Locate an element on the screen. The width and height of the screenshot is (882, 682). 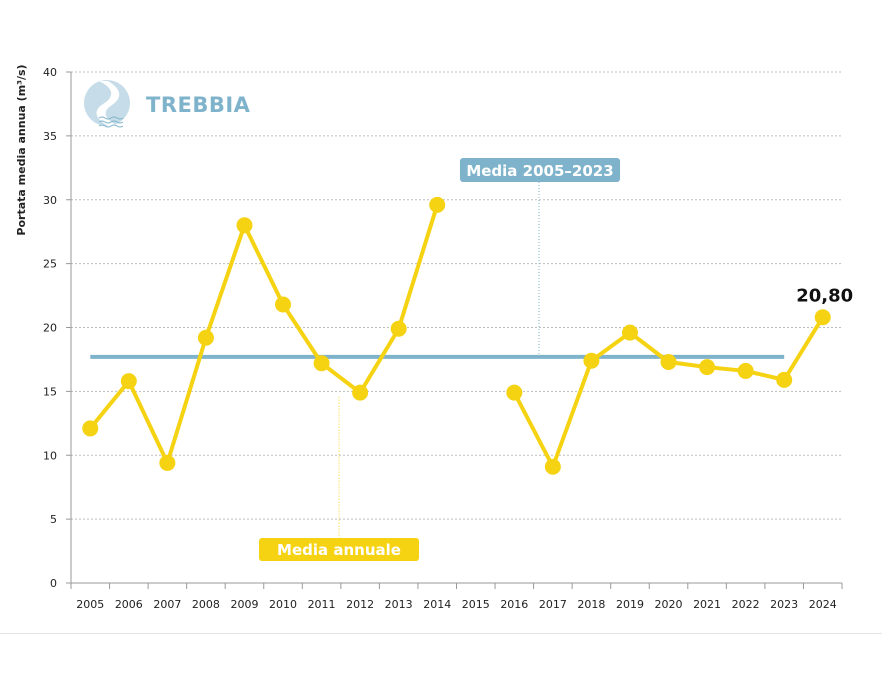
series-line is located at coordinates (668, 392).